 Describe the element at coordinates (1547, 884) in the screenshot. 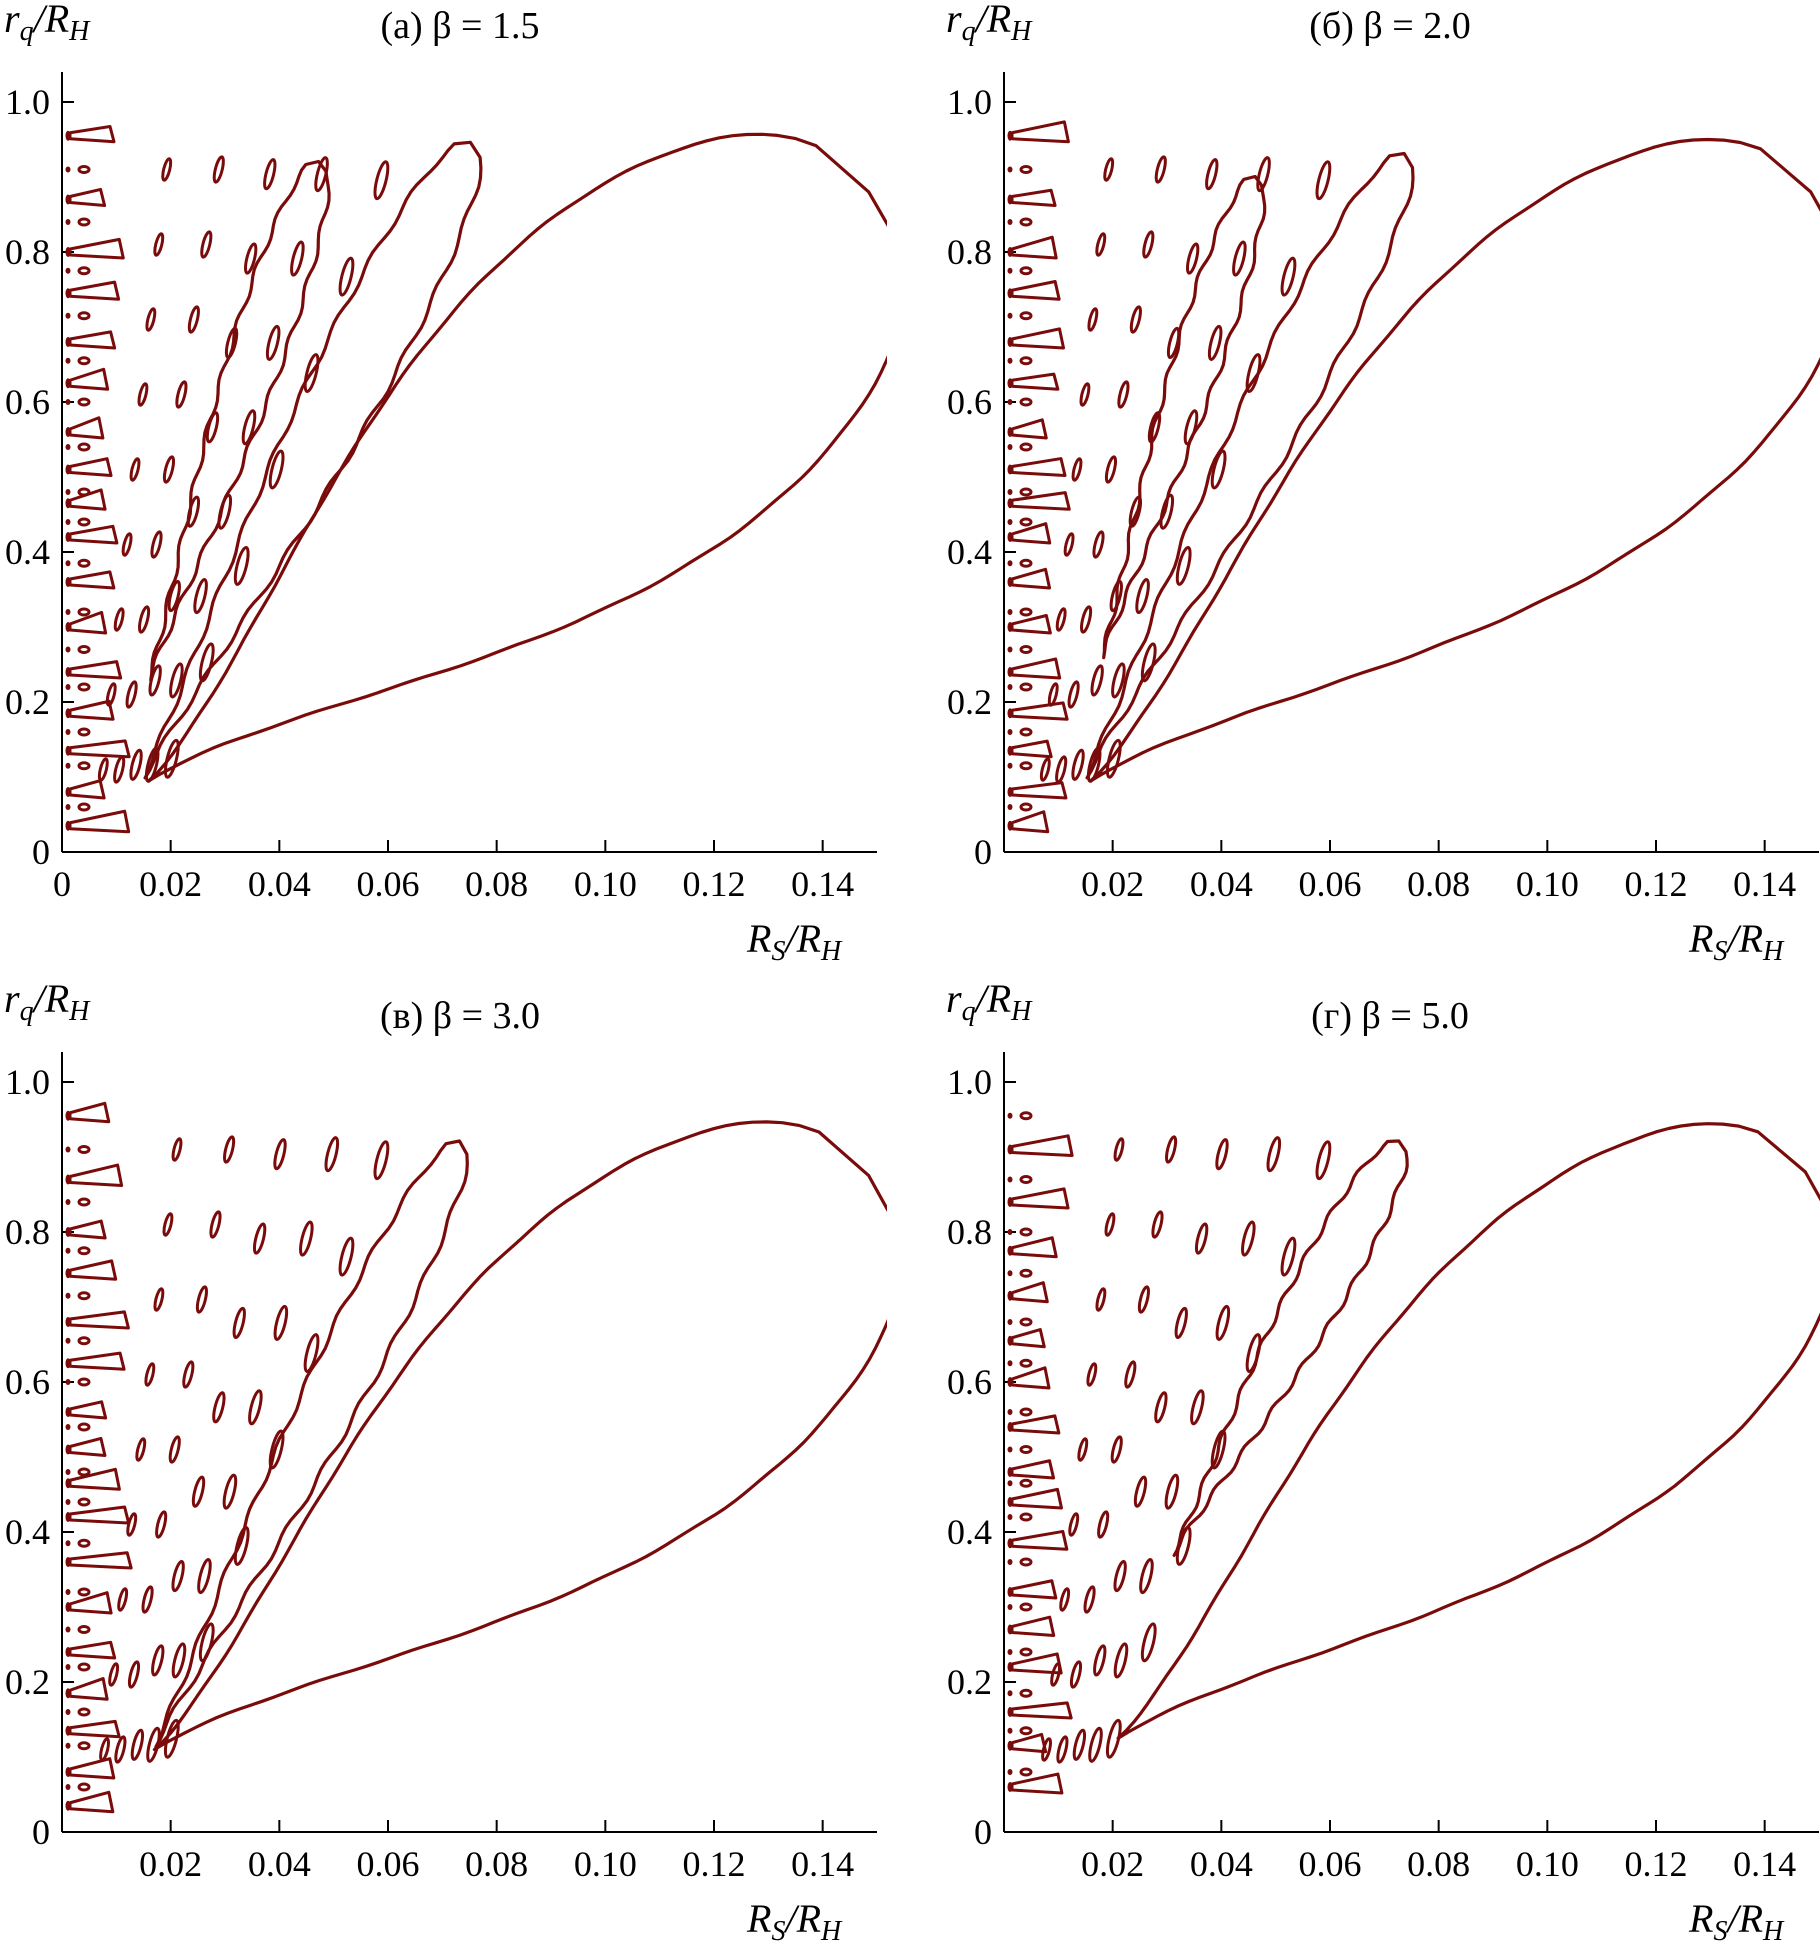

I see `x-tick-label: 0.10` at that location.